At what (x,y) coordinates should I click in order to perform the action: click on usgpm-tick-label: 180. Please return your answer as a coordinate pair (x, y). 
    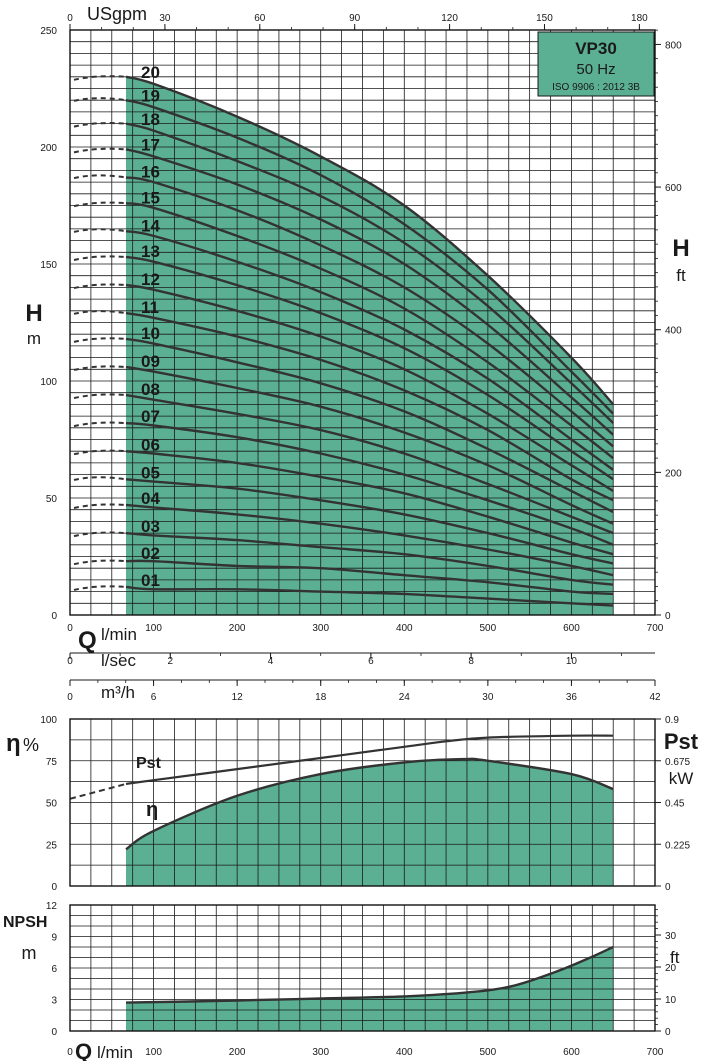
    Looking at the image, I should click on (639, 18).